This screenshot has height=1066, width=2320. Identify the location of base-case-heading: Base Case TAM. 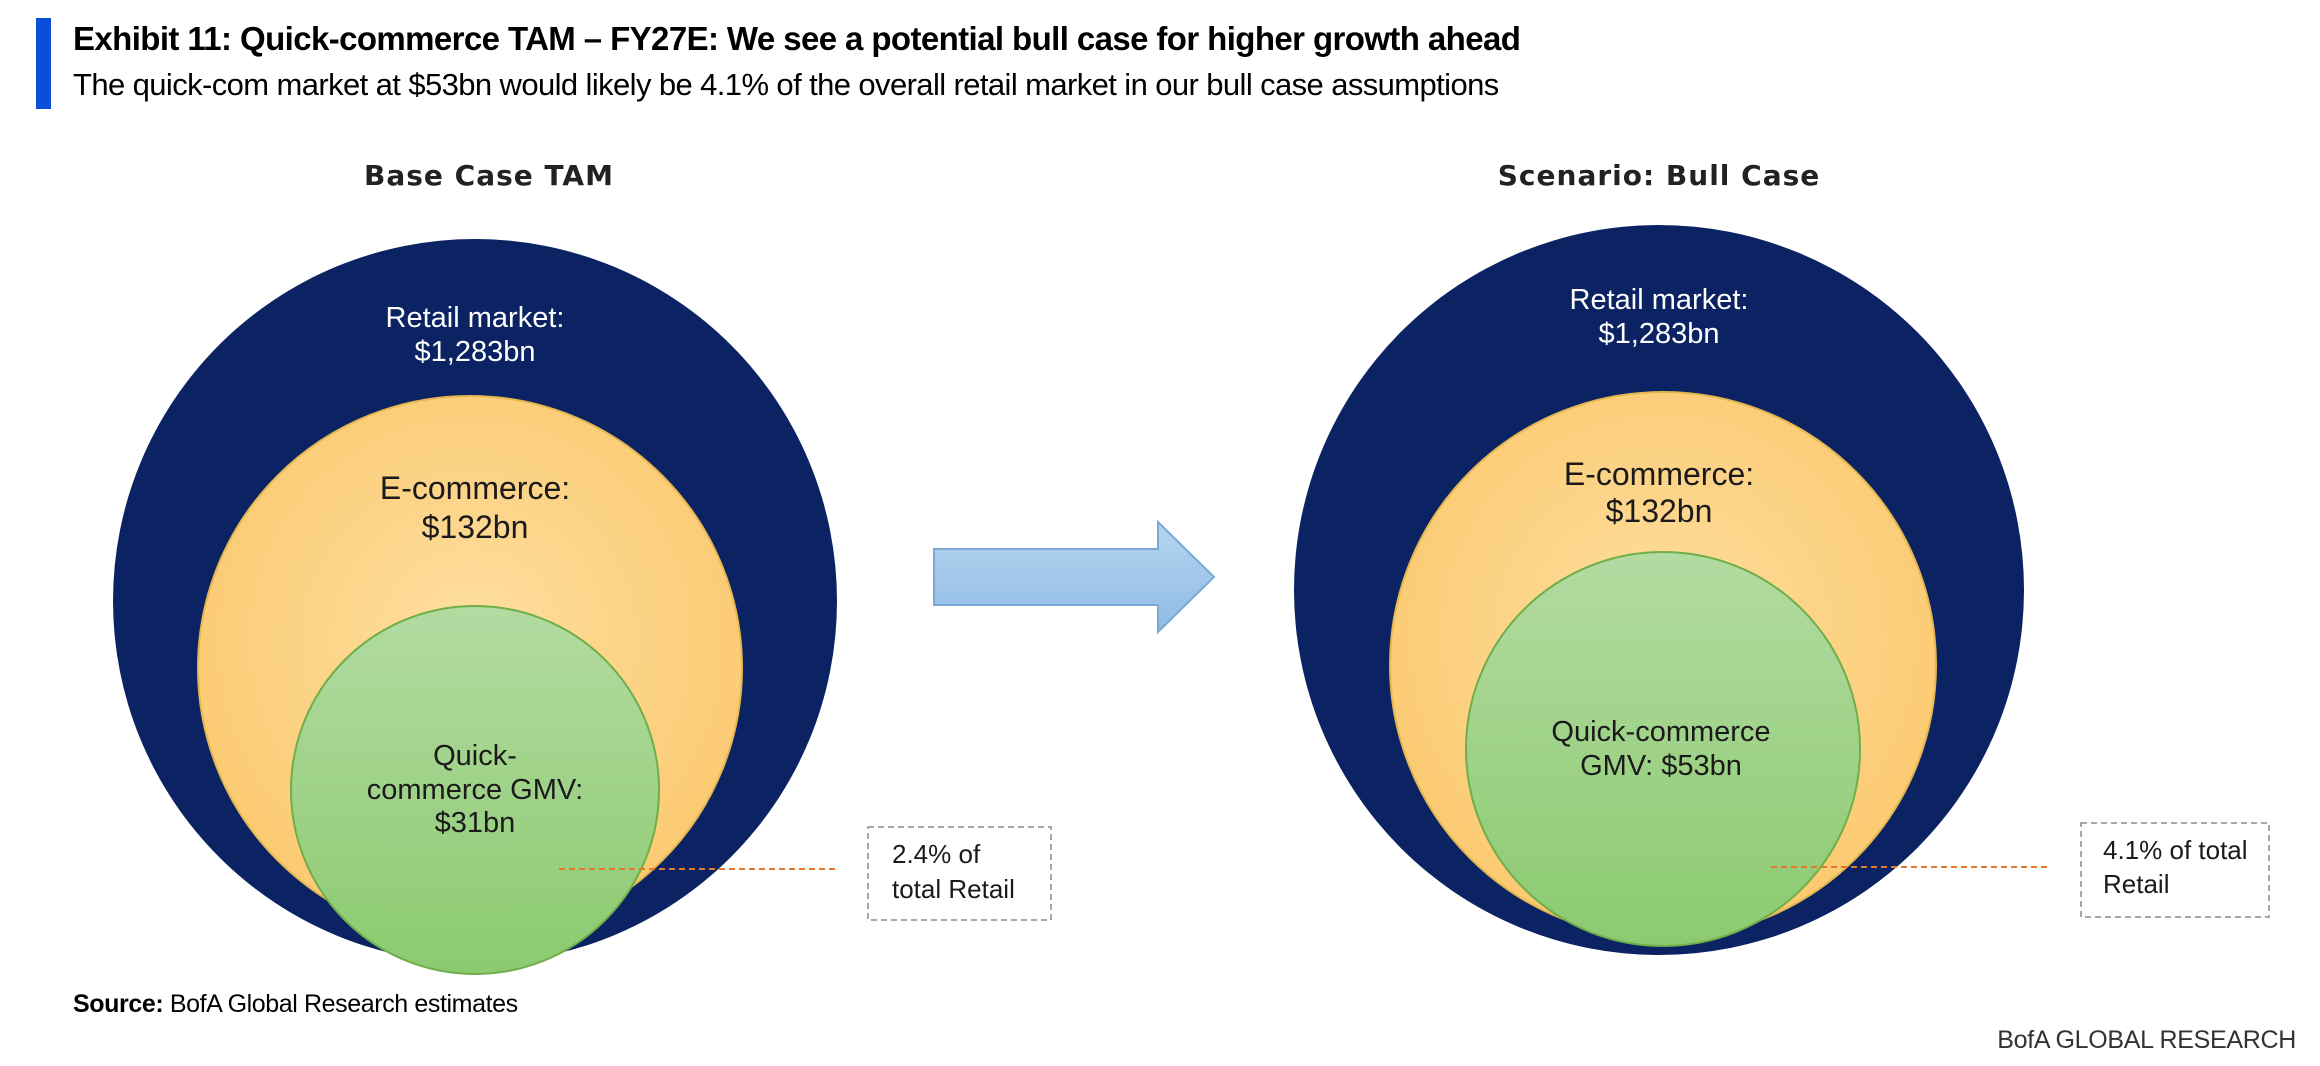
(489, 175).